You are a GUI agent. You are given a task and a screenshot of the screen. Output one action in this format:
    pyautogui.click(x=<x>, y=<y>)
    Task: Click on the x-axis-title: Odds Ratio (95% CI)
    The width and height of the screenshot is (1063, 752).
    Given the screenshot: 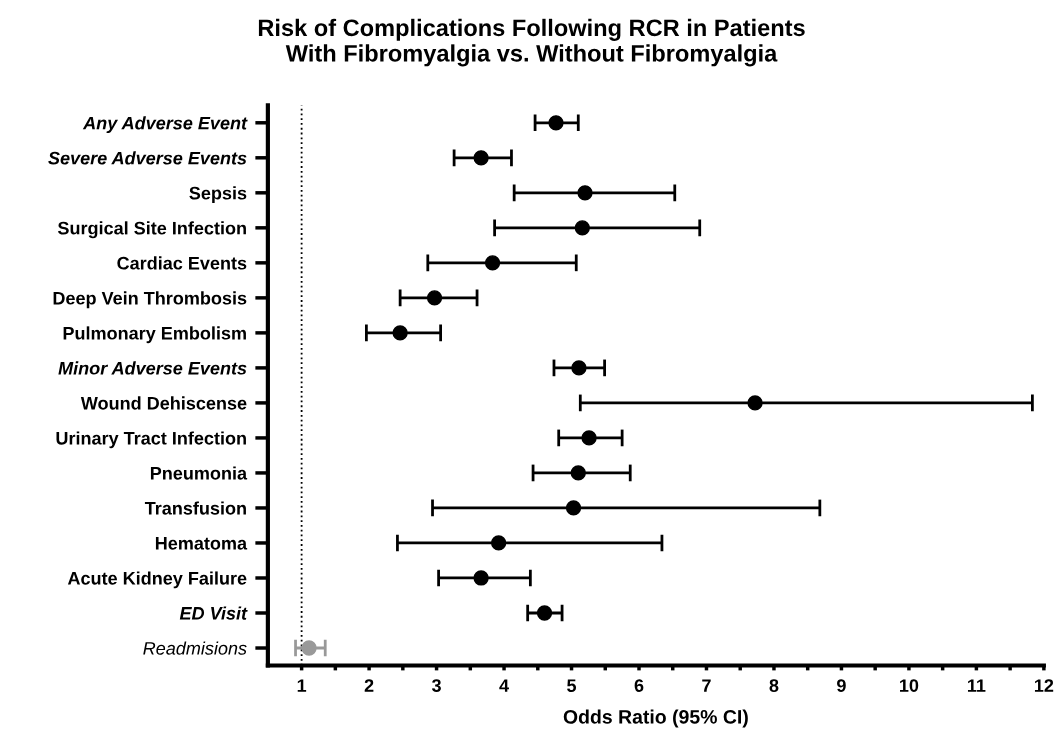 What is the action you would take?
    pyautogui.click(x=655, y=718)
    